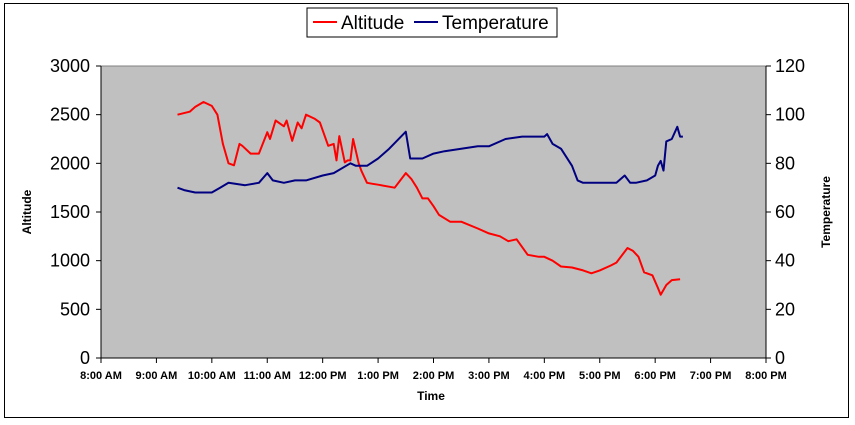 The width and height of the screenshot is (855, 425). What do you see at coordinates (212, 376) in the screenshot?
I see `x-tick-label: 10:00 AM` at bounding box center [212, 376].